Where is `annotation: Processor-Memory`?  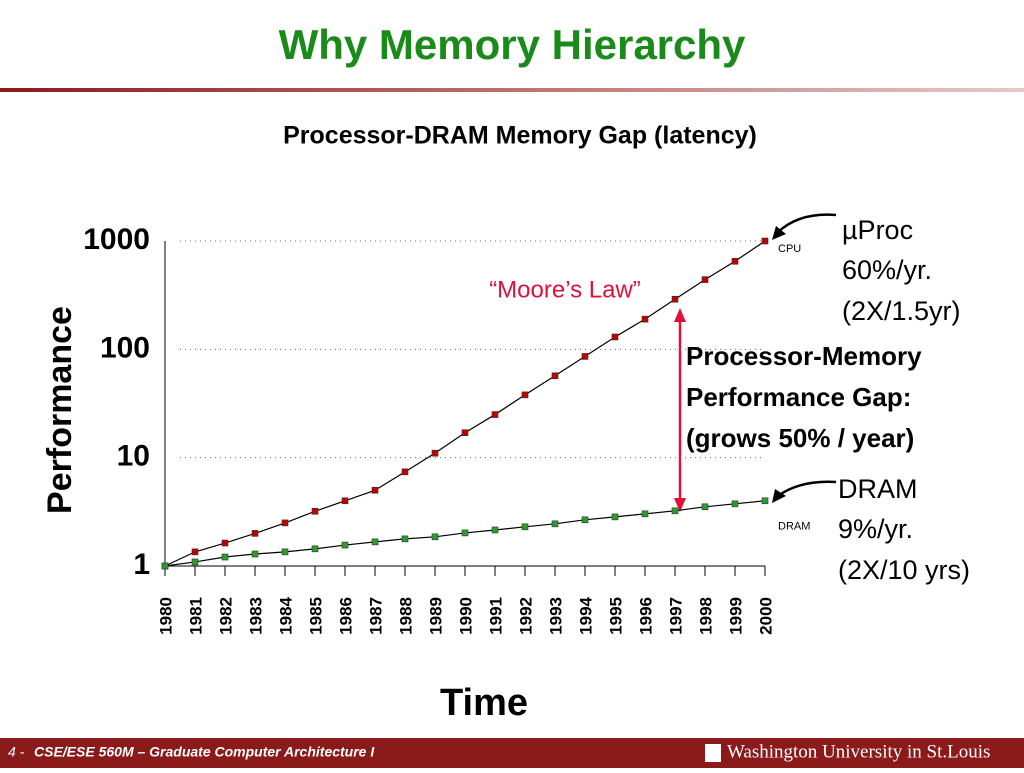 annotation: Processor-Memory is located at coordinates (804, 356).